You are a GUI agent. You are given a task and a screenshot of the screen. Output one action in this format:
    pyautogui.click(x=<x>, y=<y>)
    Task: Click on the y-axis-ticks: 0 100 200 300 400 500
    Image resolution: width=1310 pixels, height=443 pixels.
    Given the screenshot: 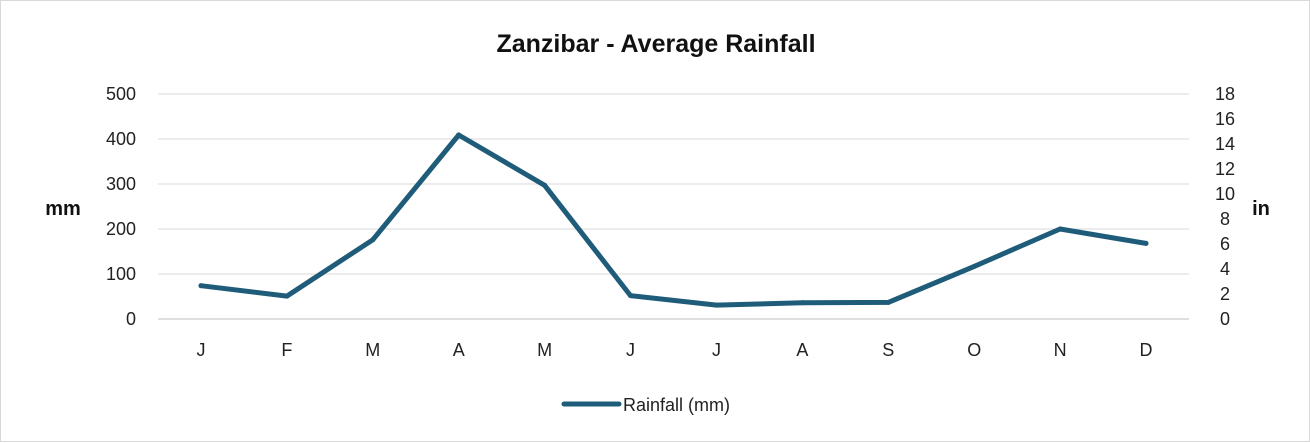 What is the action you would take?
    pyautogui.click(x=121, y=206)
    